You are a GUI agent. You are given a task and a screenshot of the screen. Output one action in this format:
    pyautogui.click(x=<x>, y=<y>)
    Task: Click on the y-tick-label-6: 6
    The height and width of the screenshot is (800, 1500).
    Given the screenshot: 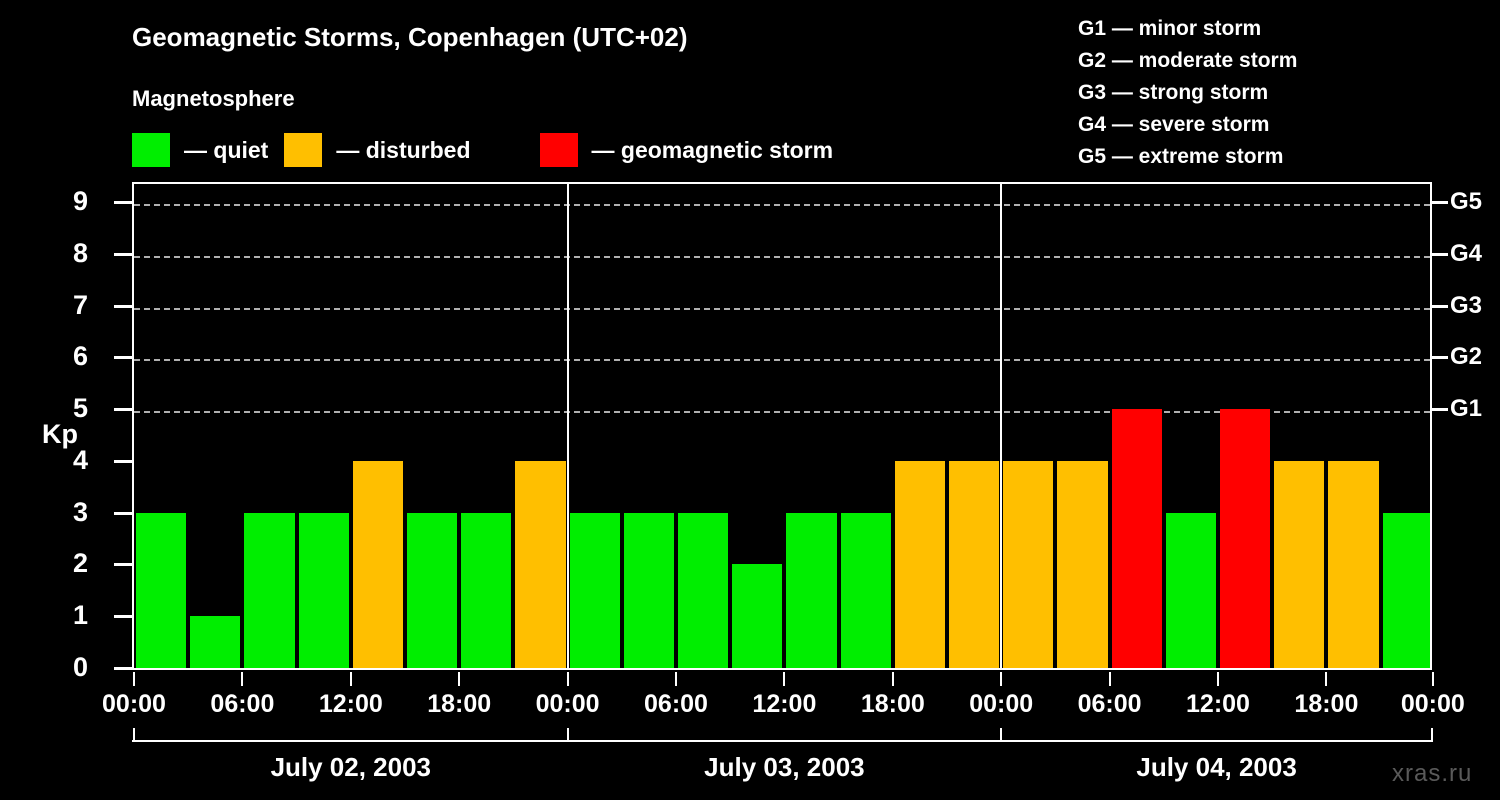 What is the action you would take?
    pyautogui.click(x=80, y=356)
    